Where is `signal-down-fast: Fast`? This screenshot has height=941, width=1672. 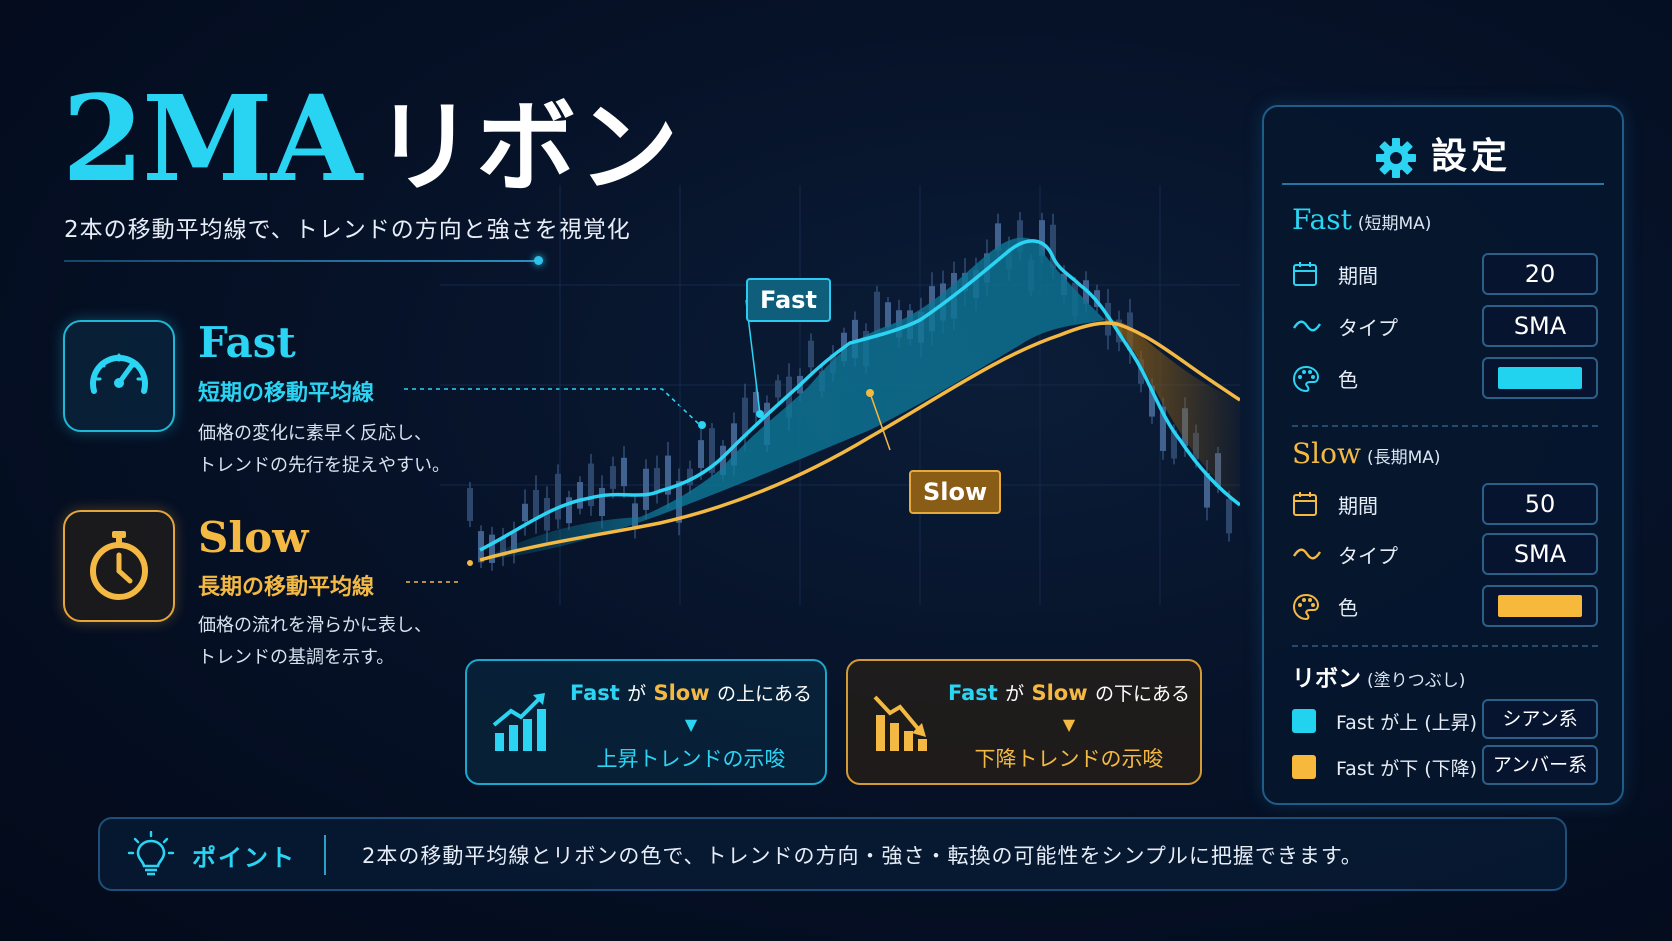
signal-down-fast: Fast is located at coordinates (973, 693).